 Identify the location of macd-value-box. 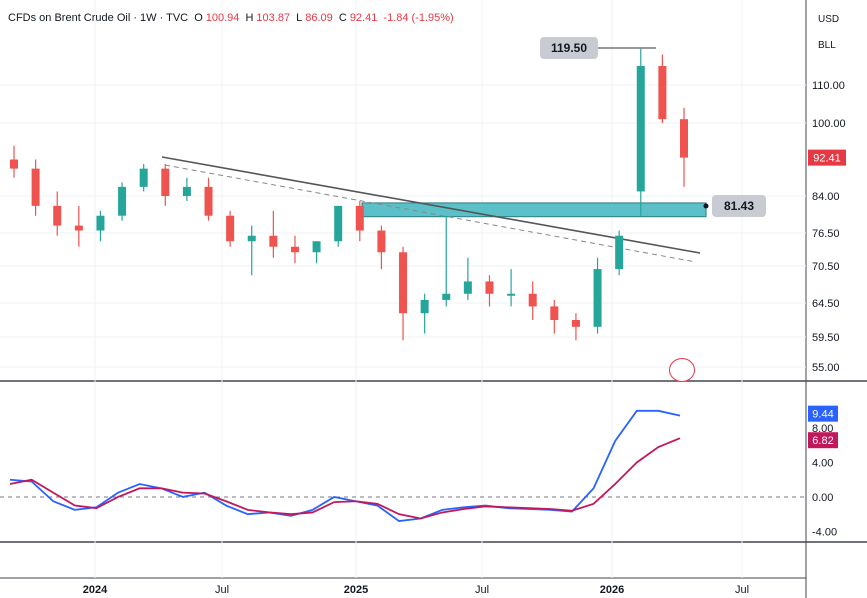
(823, 413).